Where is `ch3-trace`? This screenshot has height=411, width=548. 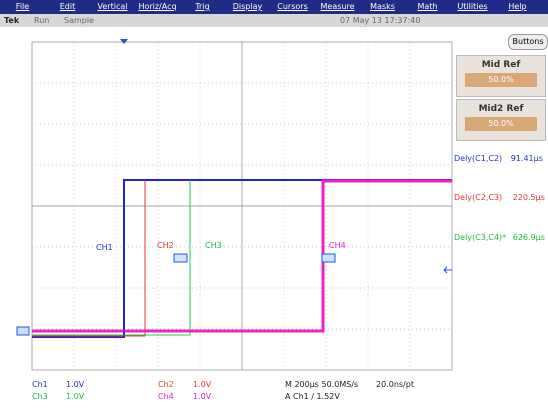 ch3-trace is located at coordinates (111, 258).